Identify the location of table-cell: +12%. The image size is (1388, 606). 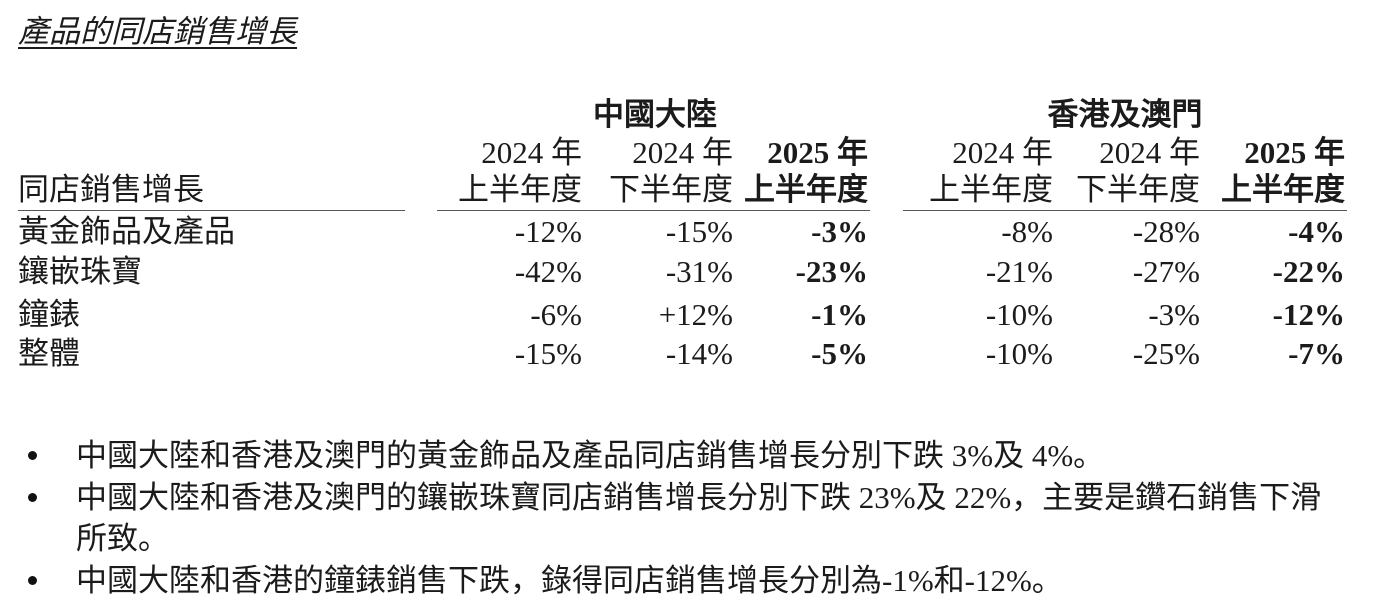
(695, 314).